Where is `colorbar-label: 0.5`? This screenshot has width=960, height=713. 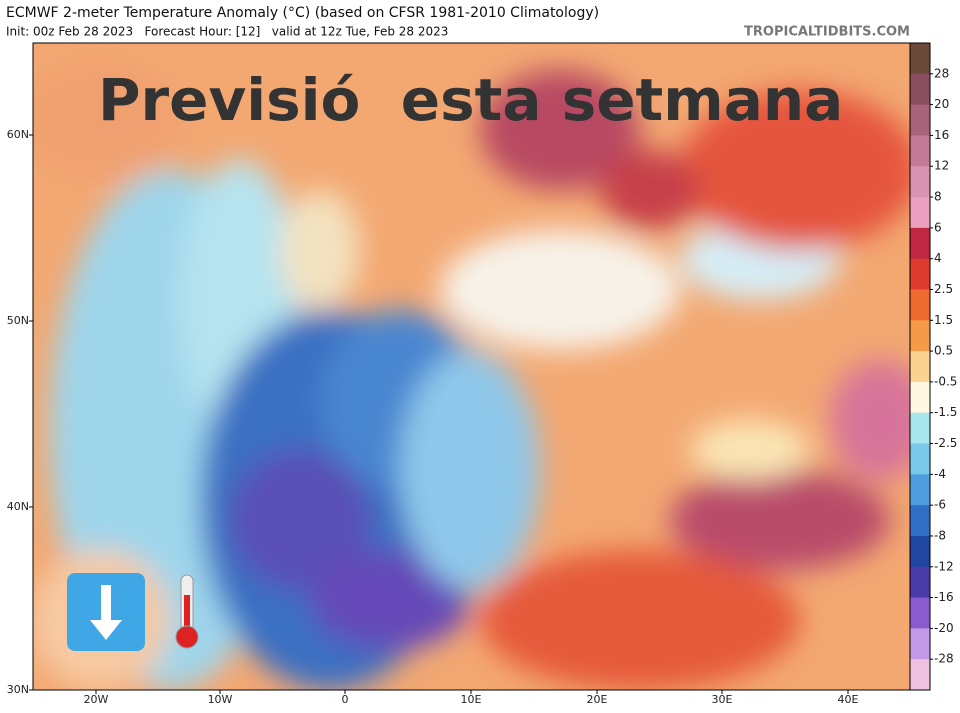 colorbar-label: 0.5 is located at coordinates (943, 351).